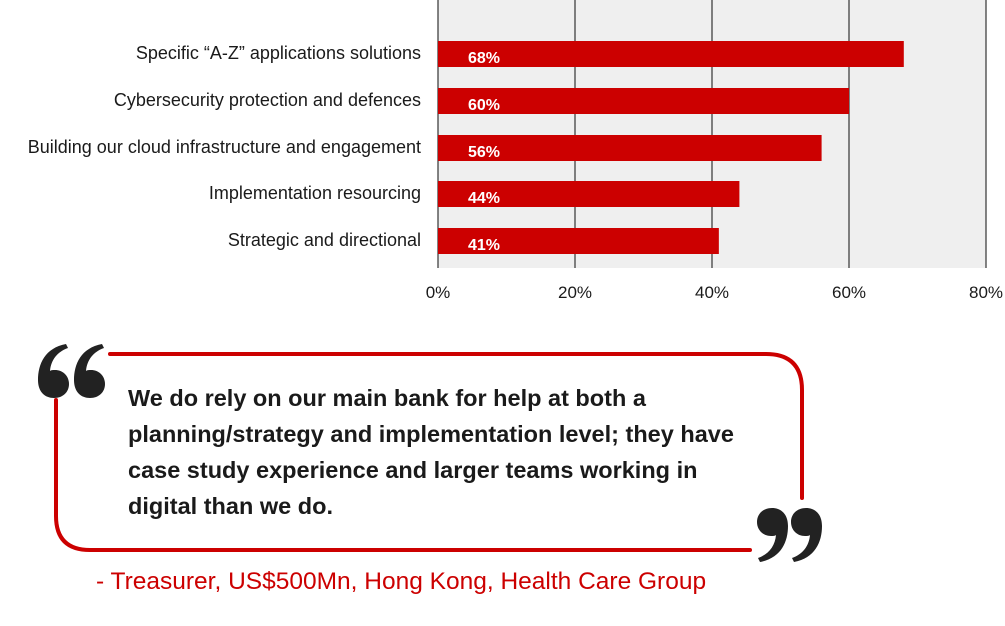 This screenshot has width=1005, height=626. Describe the element at coordinates (324, 240) in the screenshot. I see `category-label: Strategic and directional` at that location.